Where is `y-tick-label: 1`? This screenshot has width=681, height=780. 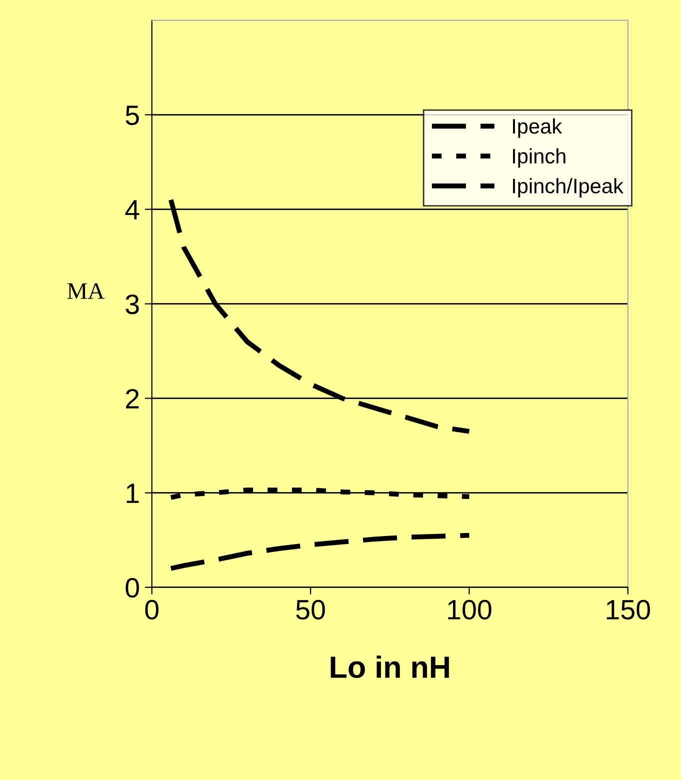 y-tick-label: 1 is located at coordinates (132, 493).